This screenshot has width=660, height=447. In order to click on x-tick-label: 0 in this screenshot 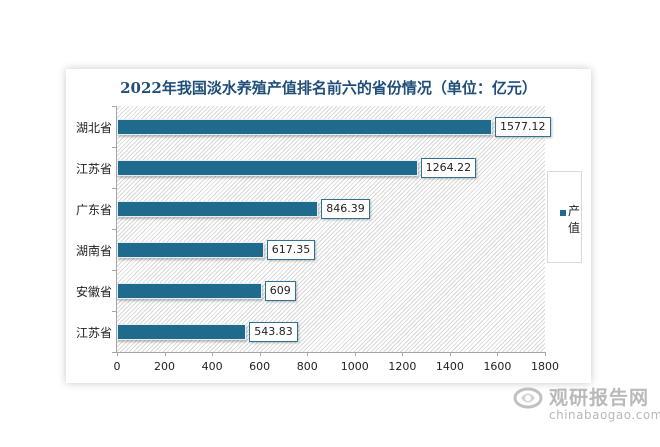, I will do `click(117, 366)`.